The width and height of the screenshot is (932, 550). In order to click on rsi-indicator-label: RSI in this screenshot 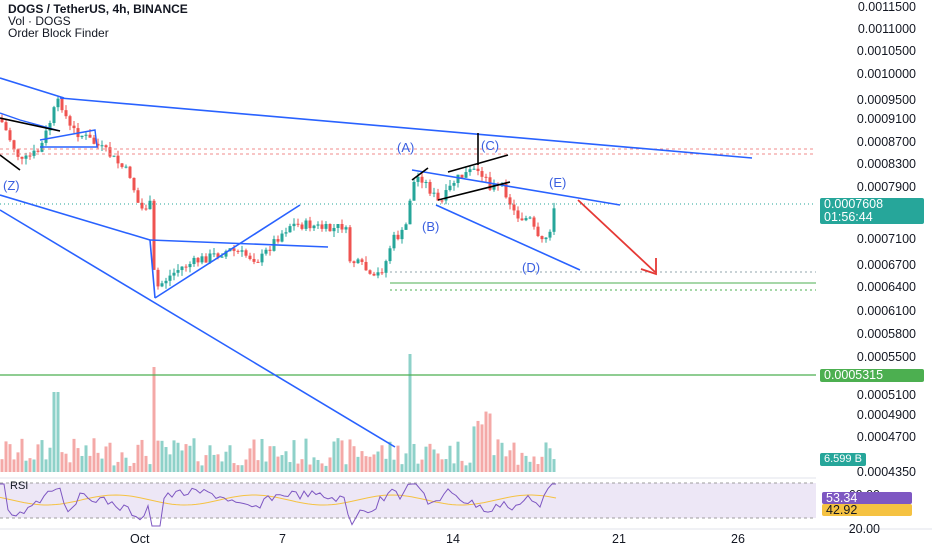, I will do `click(19, 486)`.